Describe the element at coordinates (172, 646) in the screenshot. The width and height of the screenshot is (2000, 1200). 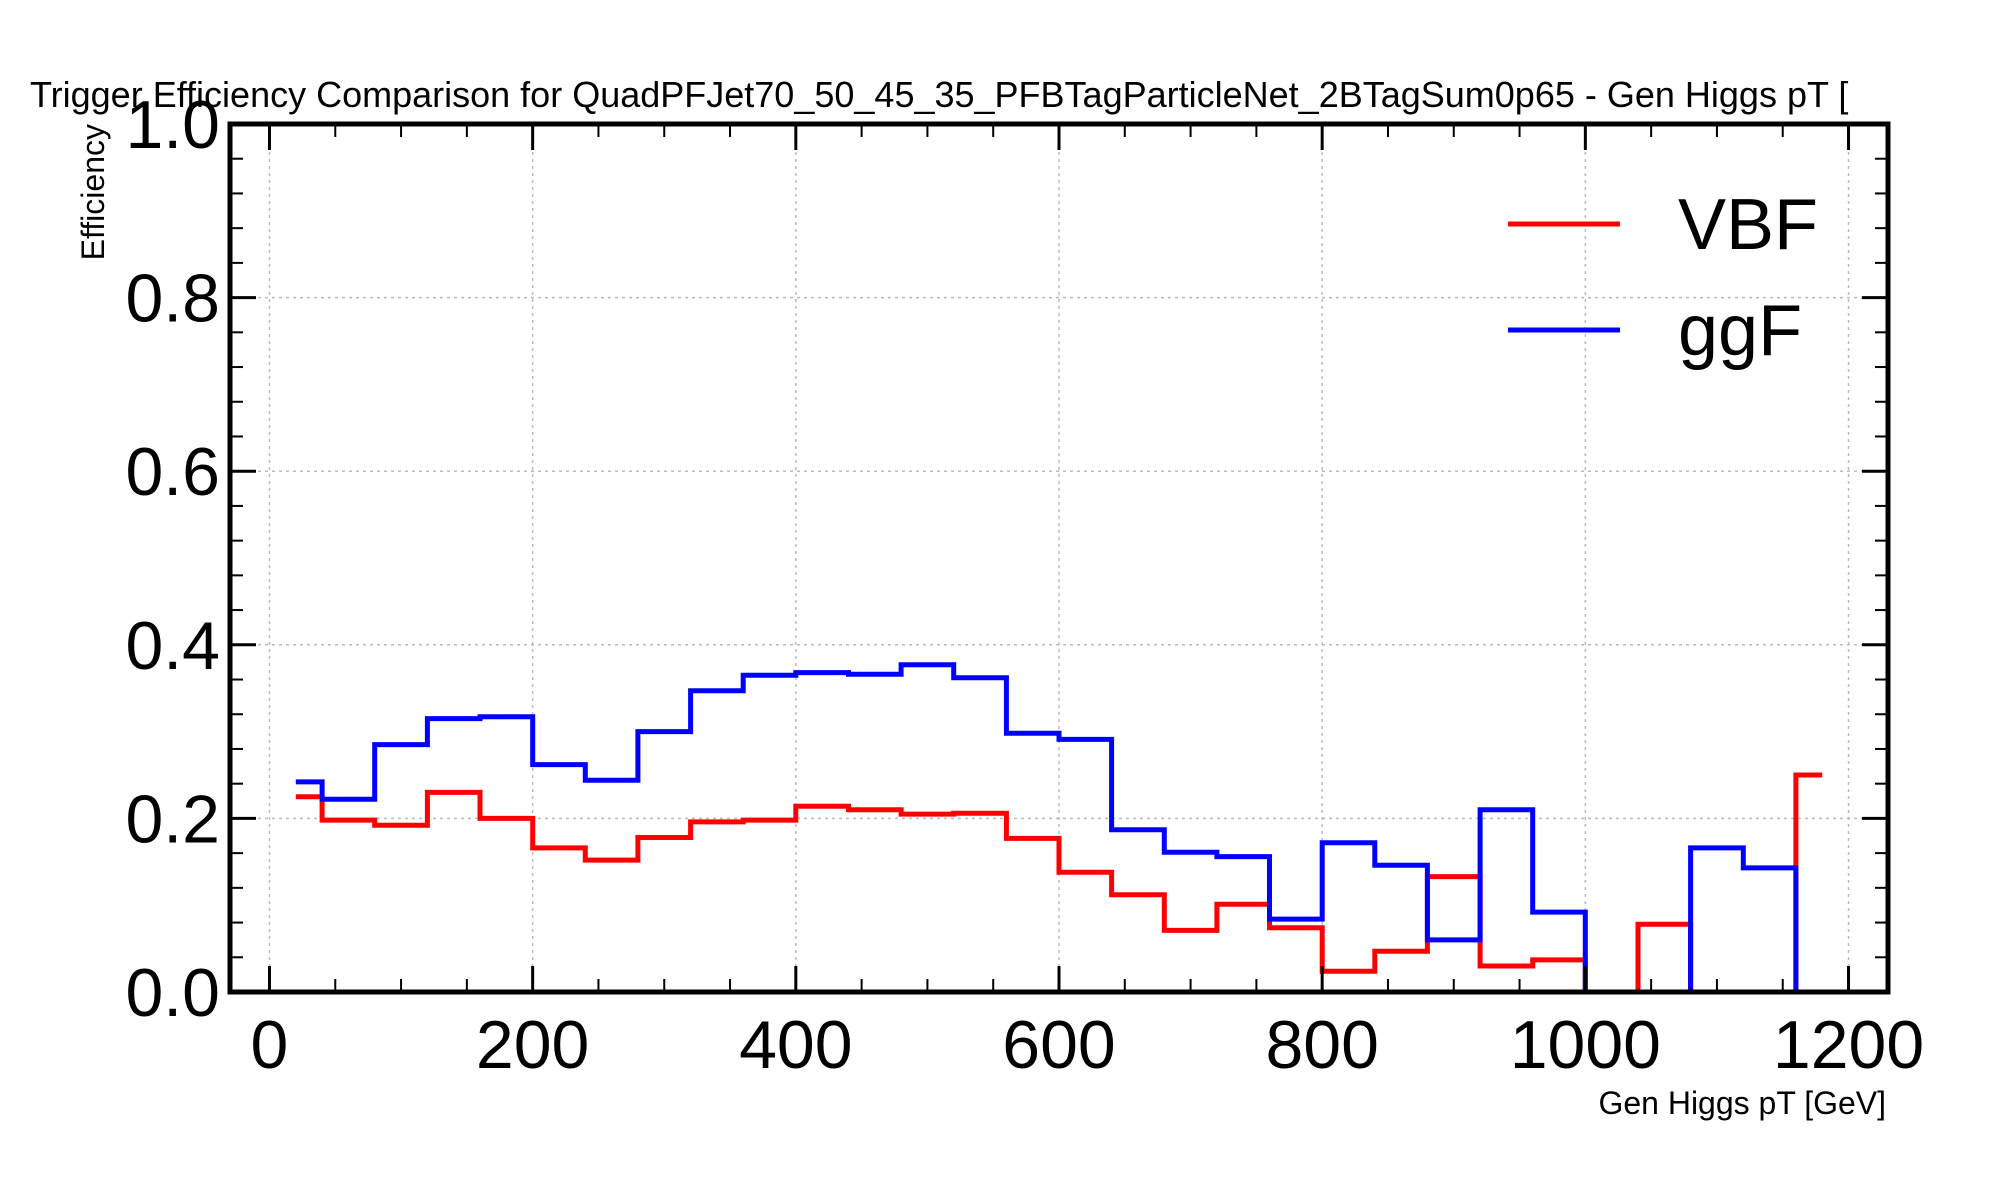
I see `y-tick-label: 0.4` at that location.